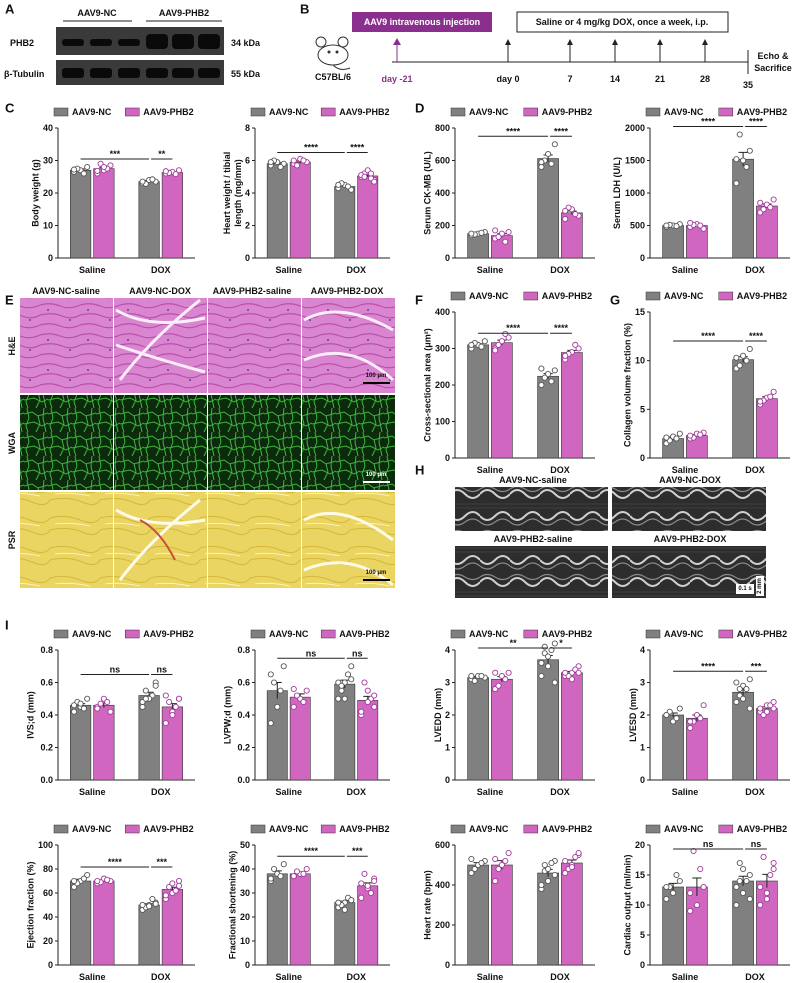  I want to click on significance-label: *, so click(561, 643).